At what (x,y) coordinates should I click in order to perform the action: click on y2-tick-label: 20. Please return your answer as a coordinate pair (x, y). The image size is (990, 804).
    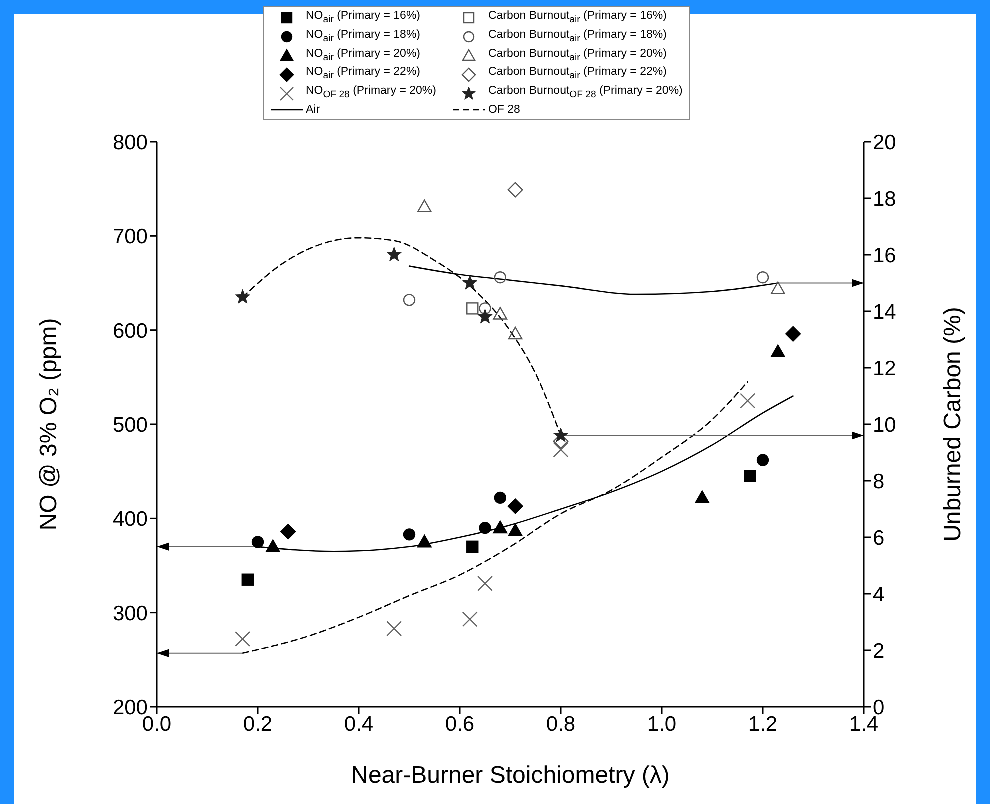
    Looking at the image, I should click on (884, 142).